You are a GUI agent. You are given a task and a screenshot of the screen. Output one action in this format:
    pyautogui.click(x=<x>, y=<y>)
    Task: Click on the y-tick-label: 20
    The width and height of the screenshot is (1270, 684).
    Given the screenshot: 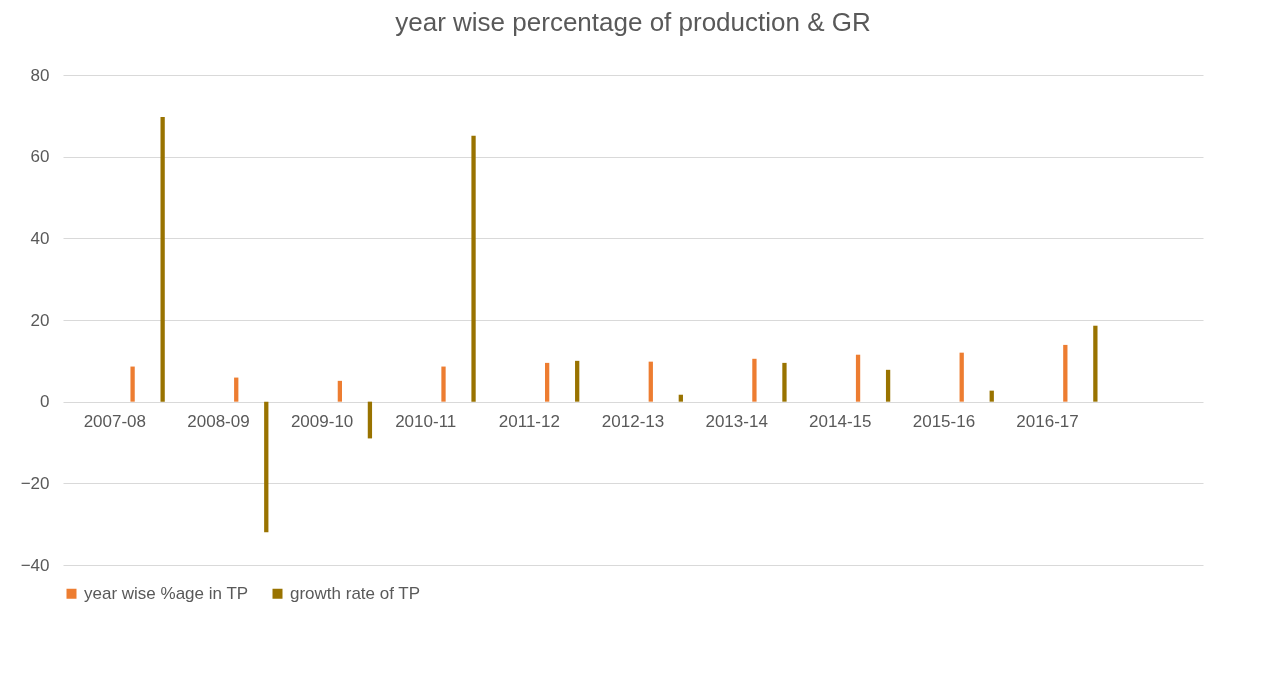 What is the action you would take?
    pyautogui.click(x=40, y=320)
    